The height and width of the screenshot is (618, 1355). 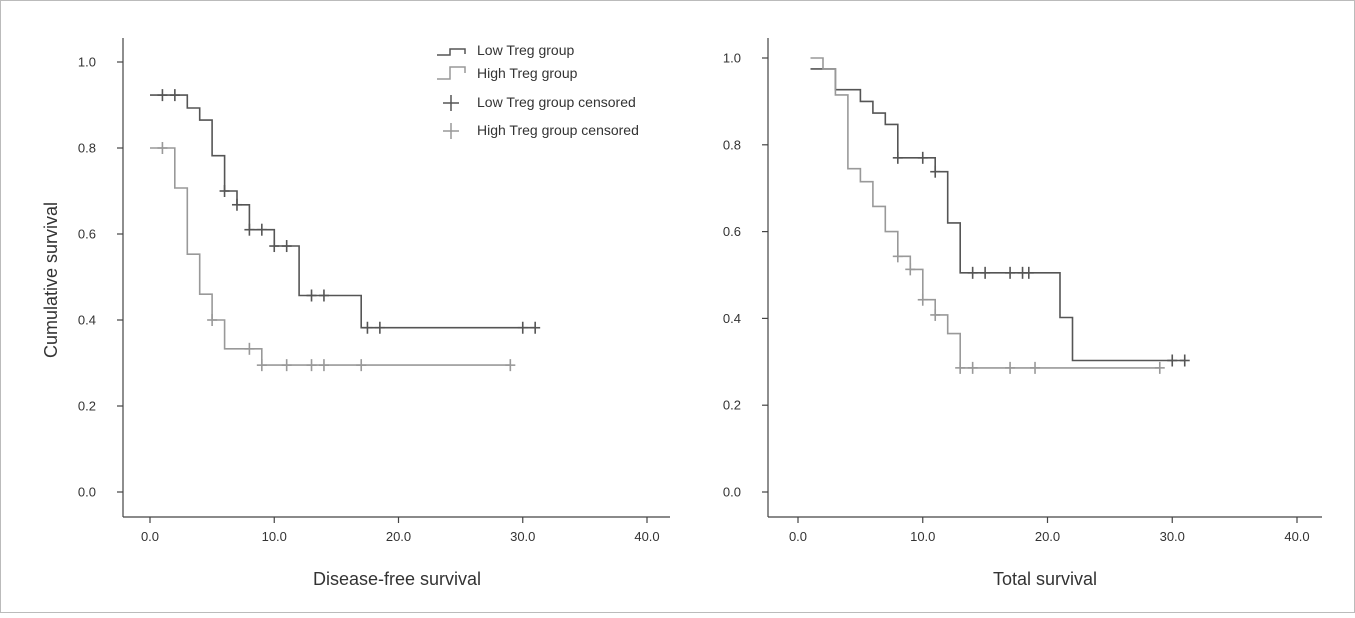 I want to click on left-high-treg-group-curve, so click(x=330, y=256).